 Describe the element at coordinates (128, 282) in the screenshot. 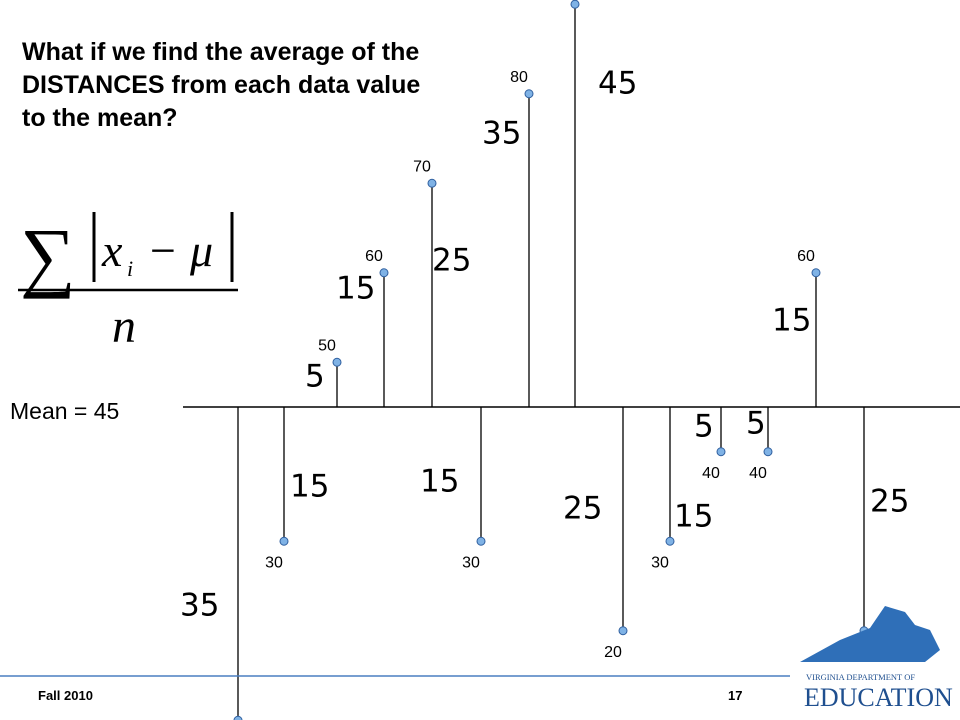

I see `formula: ∑ x i − μ n` at that location.